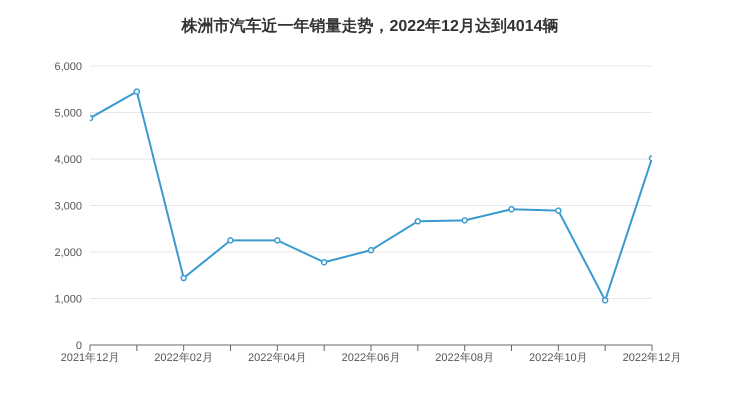 The image size is (740, 417). Describe the element at coordinates (68, 66) in the screenshot. I see `y-tick-label: 6,000` at that location.